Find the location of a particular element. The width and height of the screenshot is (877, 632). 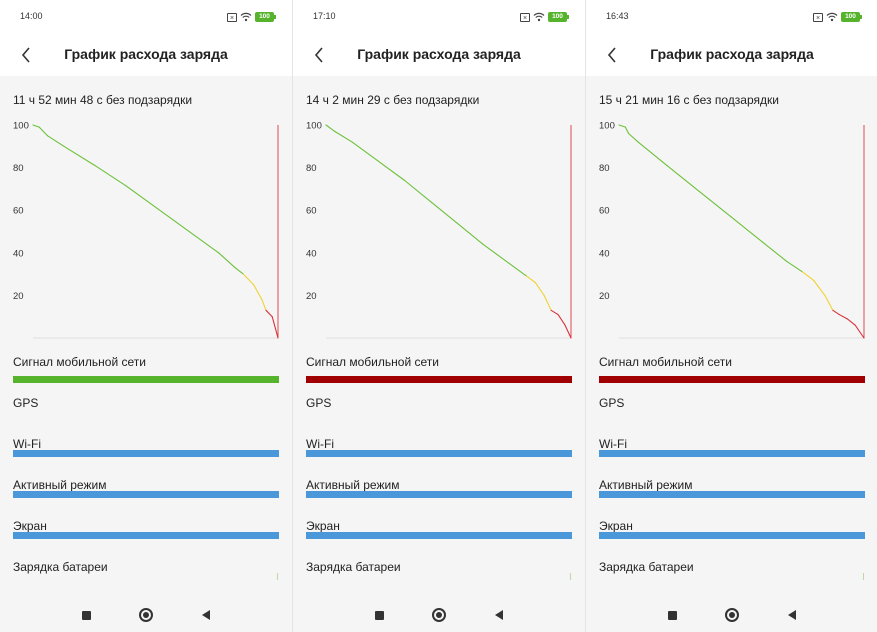

status-icons: × 100 is located at coordinates (544, 17).